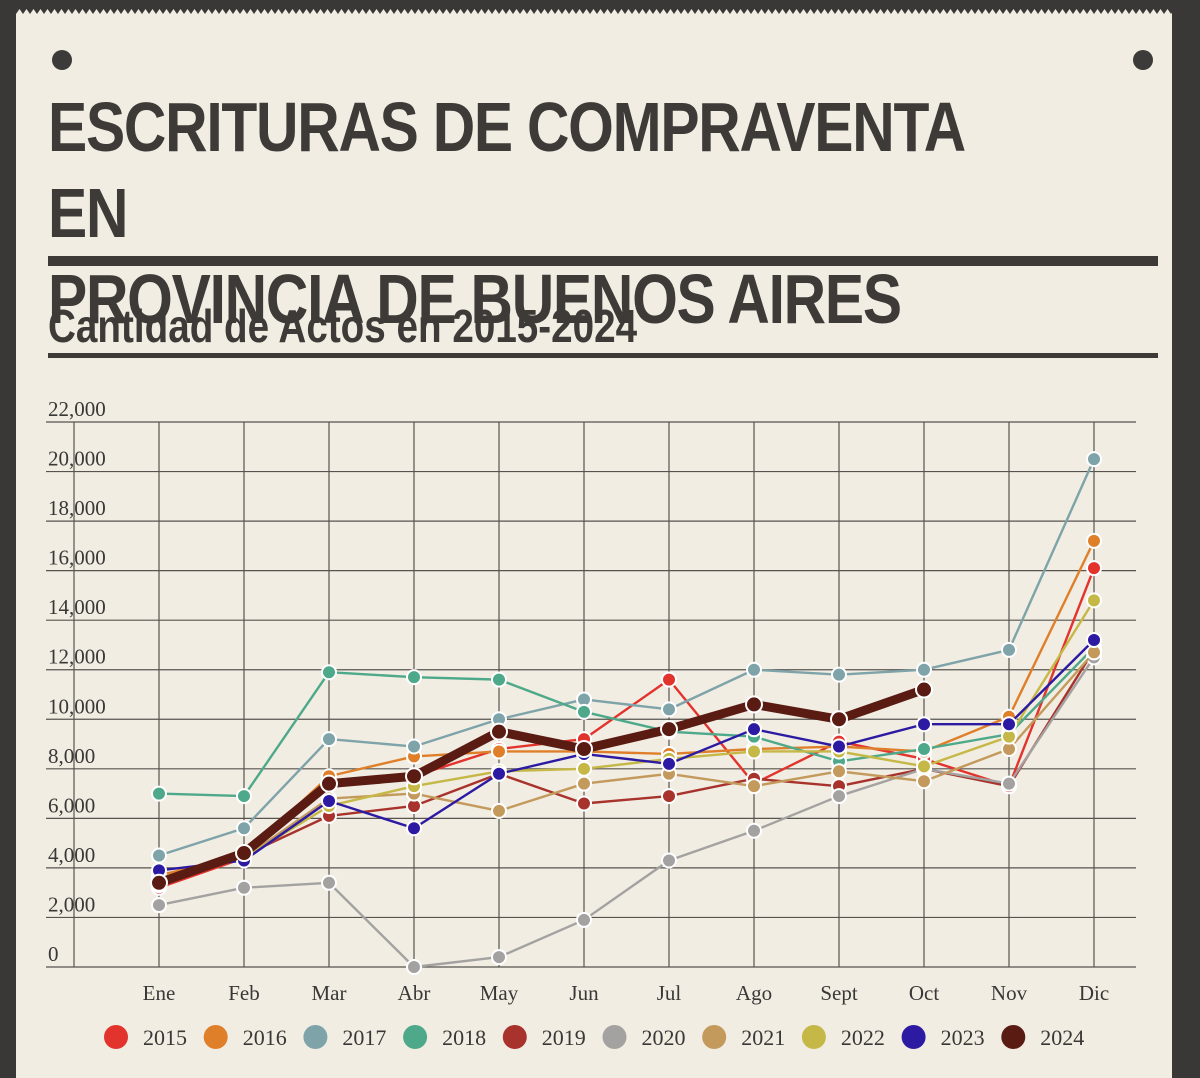 Image resolution: width=1200 pixels, height=1078 pixels. What do you see at coordinates (594, 11) in the screenshot?
I see `perforated-edge` at bounding box center [594, 11].